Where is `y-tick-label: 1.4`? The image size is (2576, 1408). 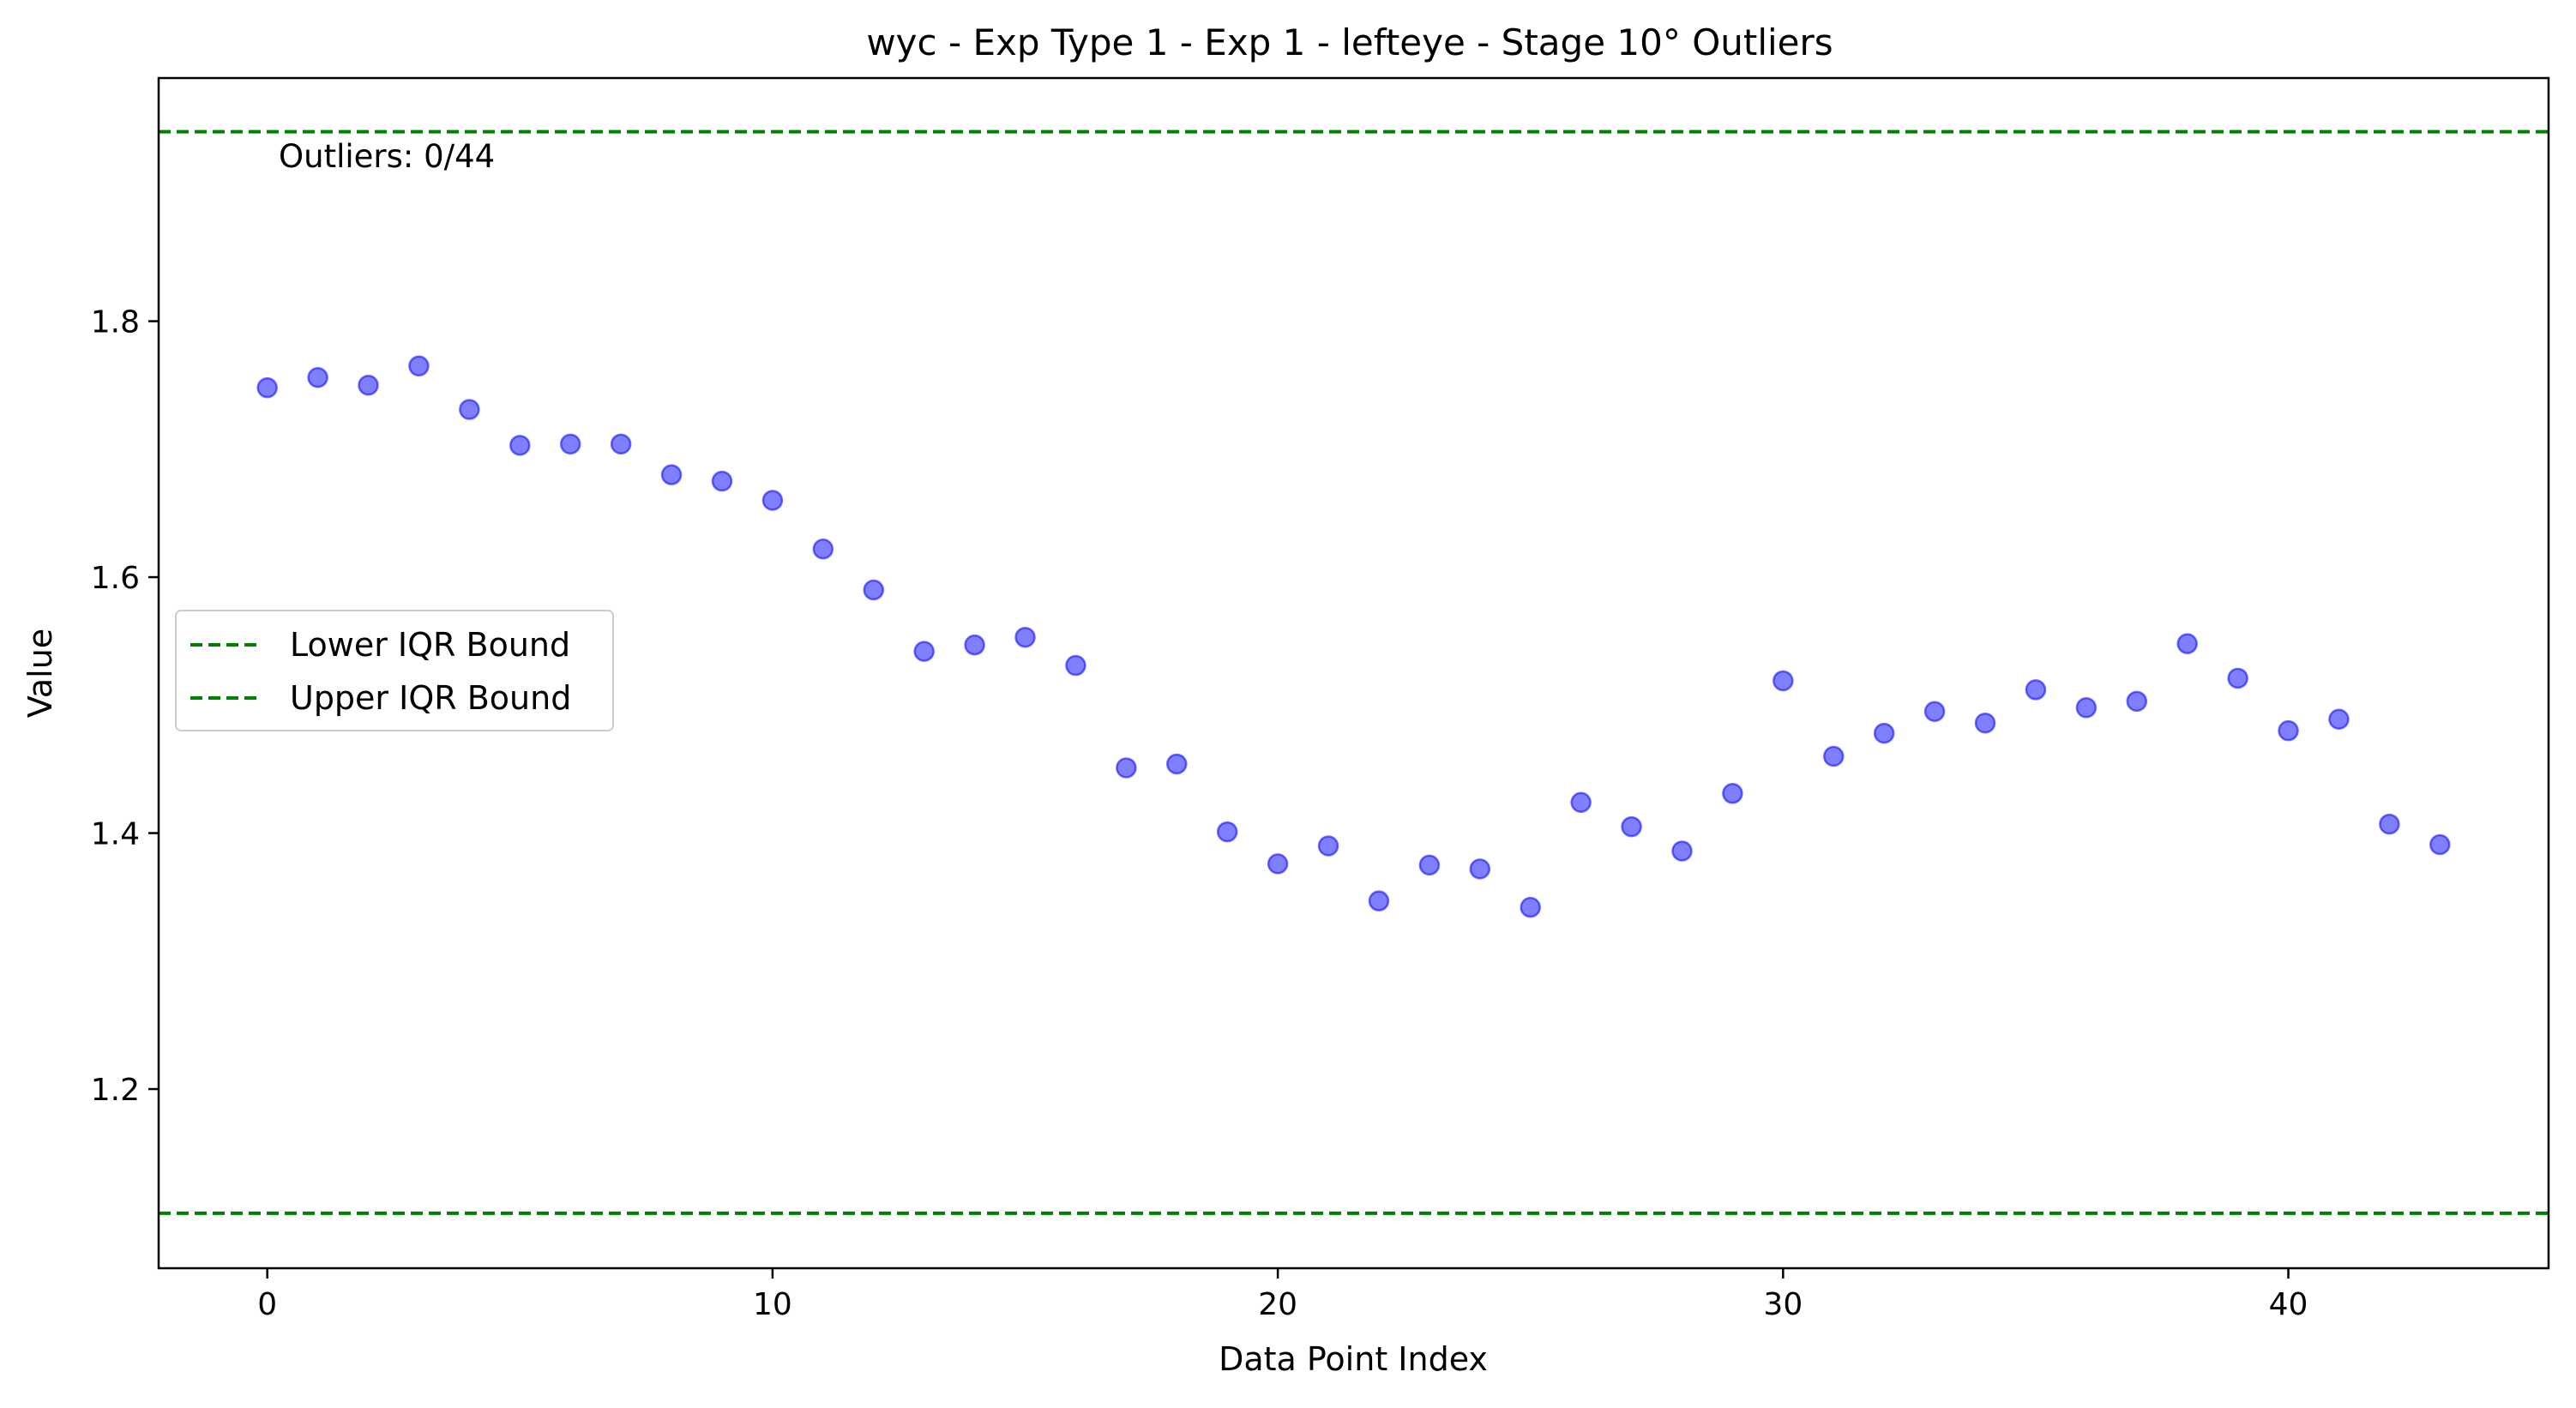
y-tick-label: 1.4 is located at coordinates (115, 834).